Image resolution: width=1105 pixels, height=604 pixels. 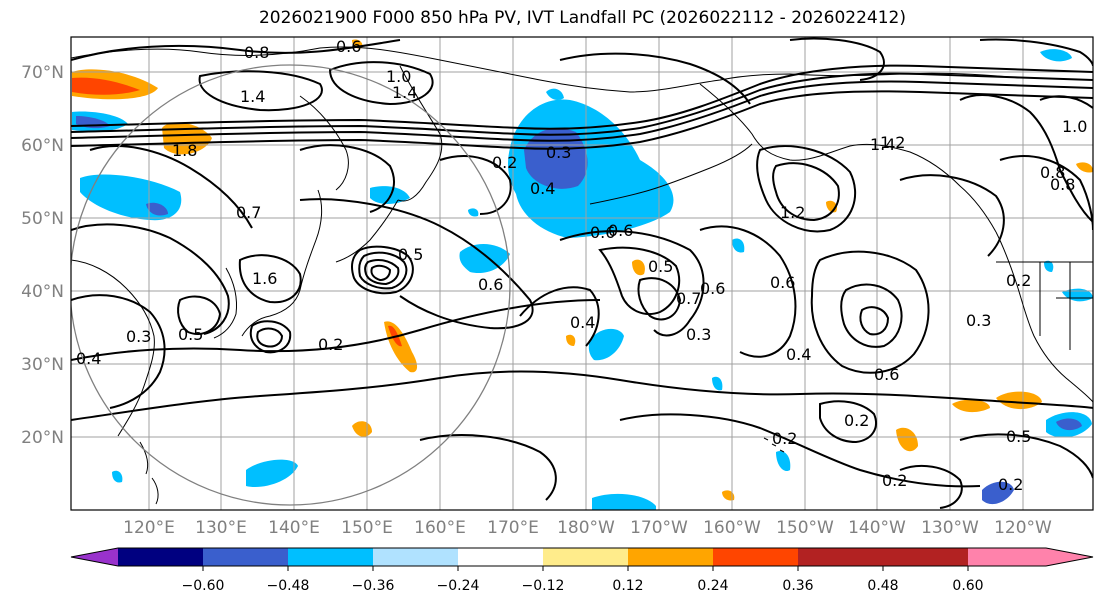 What do you see at coordinates (294, 528) in the screenshot?
I see `lon-label: 140°E` at bounding box center [294, 528].